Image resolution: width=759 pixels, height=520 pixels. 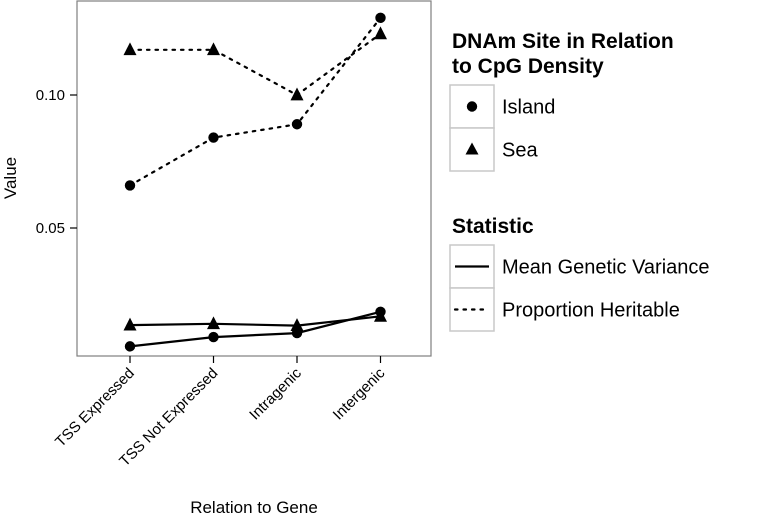 I want to click on legend-circle-icon, so click(x=472, y=106).